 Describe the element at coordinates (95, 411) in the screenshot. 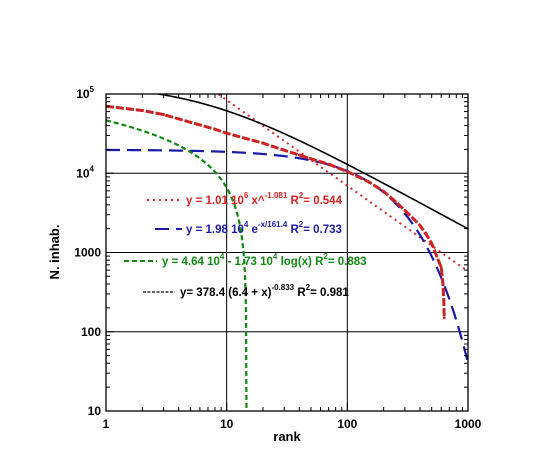

I see `y-tick-label: 10` at that location.